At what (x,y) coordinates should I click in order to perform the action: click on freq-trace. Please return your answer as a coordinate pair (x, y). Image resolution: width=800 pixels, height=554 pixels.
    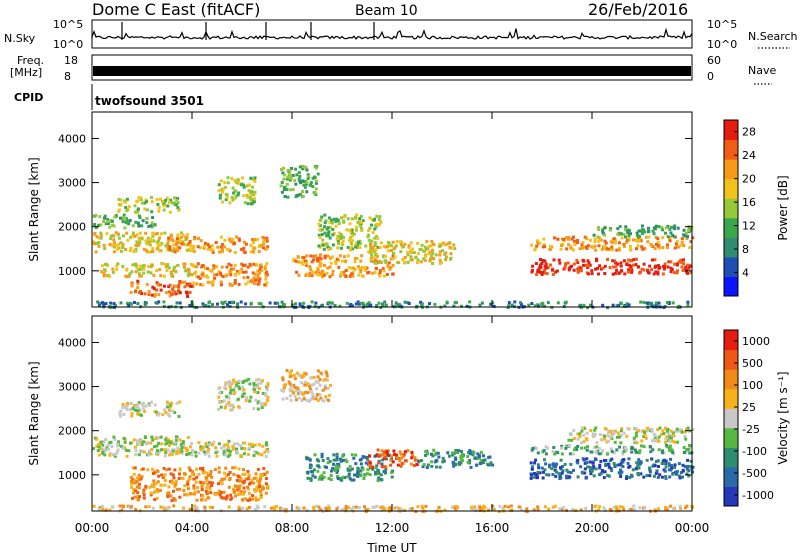
    Looking at the image, I should click on (392, 71).